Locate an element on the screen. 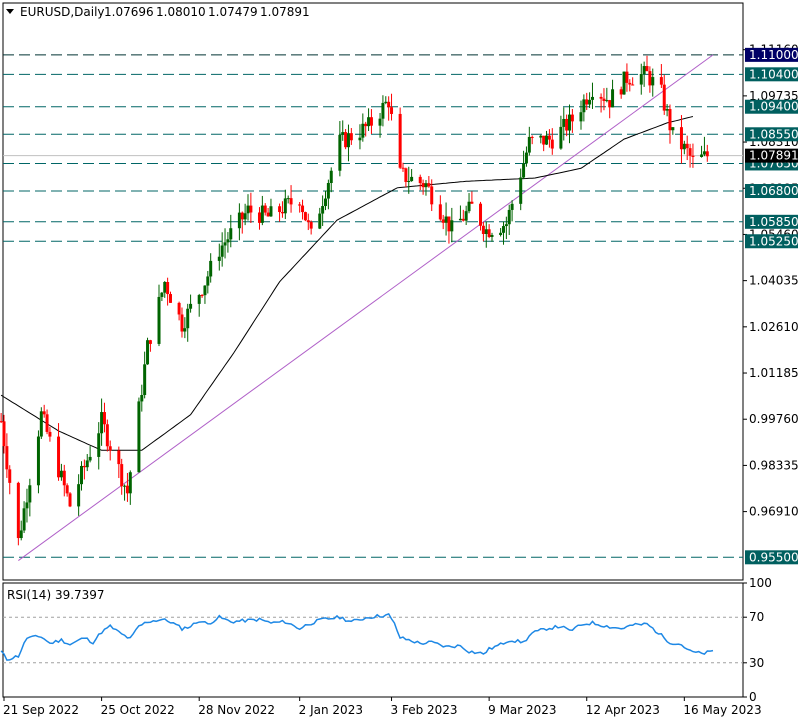  level-tag-label: 1.08550 is located at coordinates (774, 134).